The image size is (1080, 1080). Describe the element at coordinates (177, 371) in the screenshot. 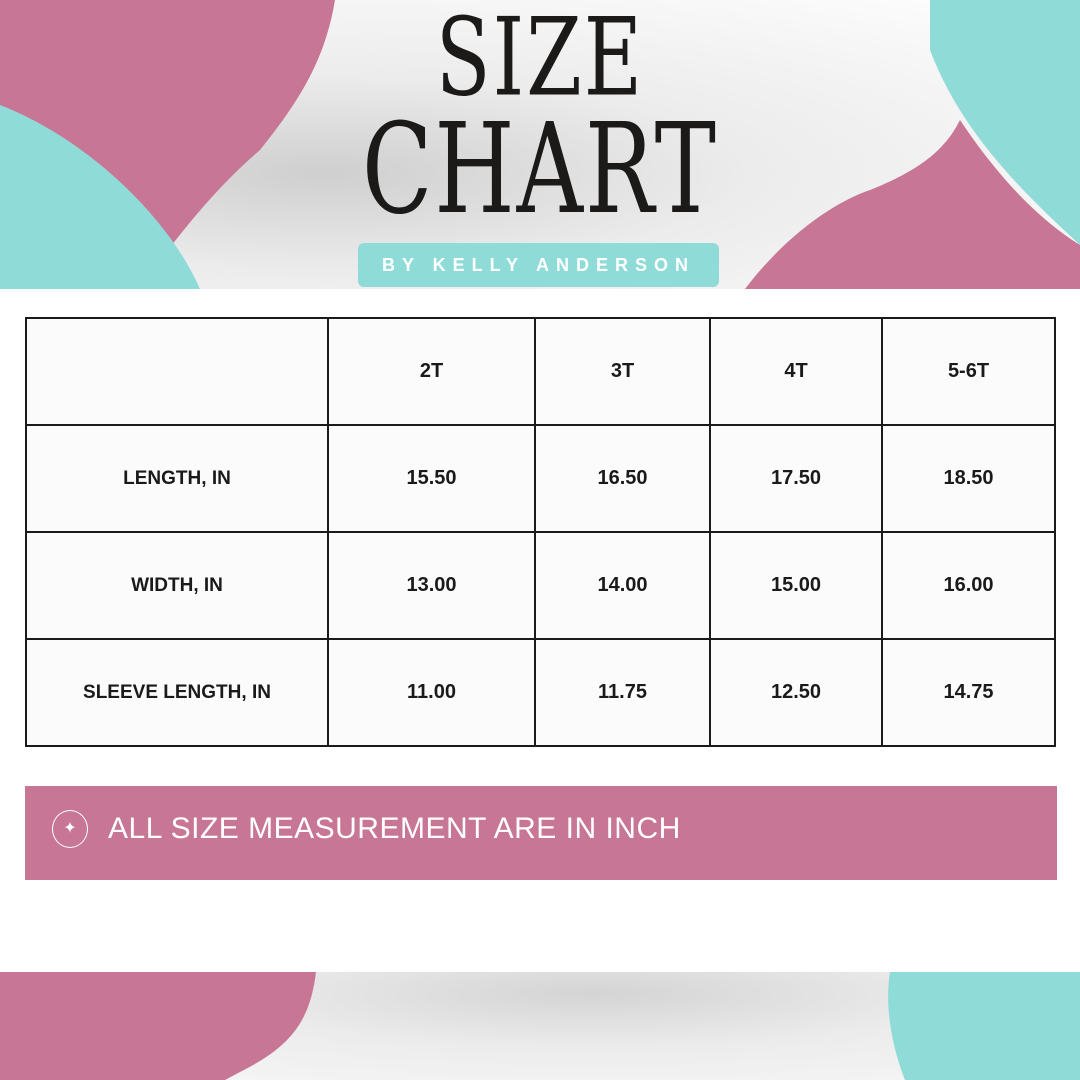

I see `corner-cell` at that location.